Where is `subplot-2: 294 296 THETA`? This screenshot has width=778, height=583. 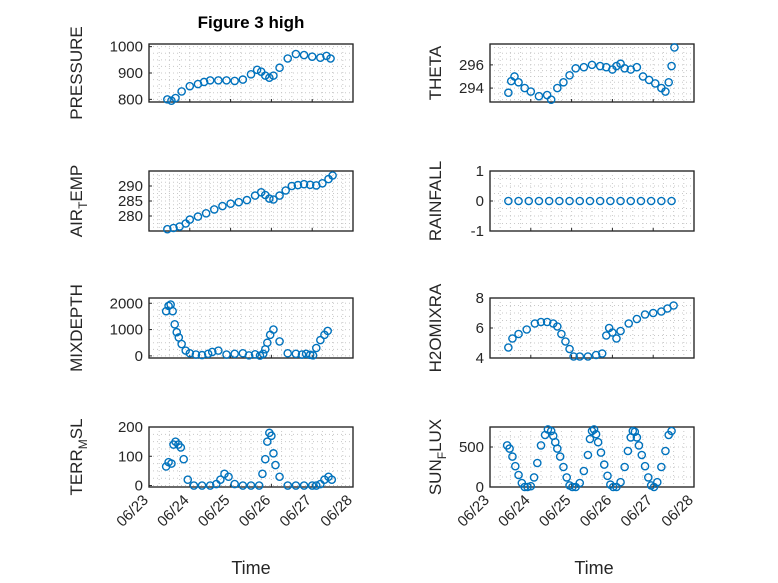
subplot-2: 294 296 THETA is located at coordinates (560, 73).